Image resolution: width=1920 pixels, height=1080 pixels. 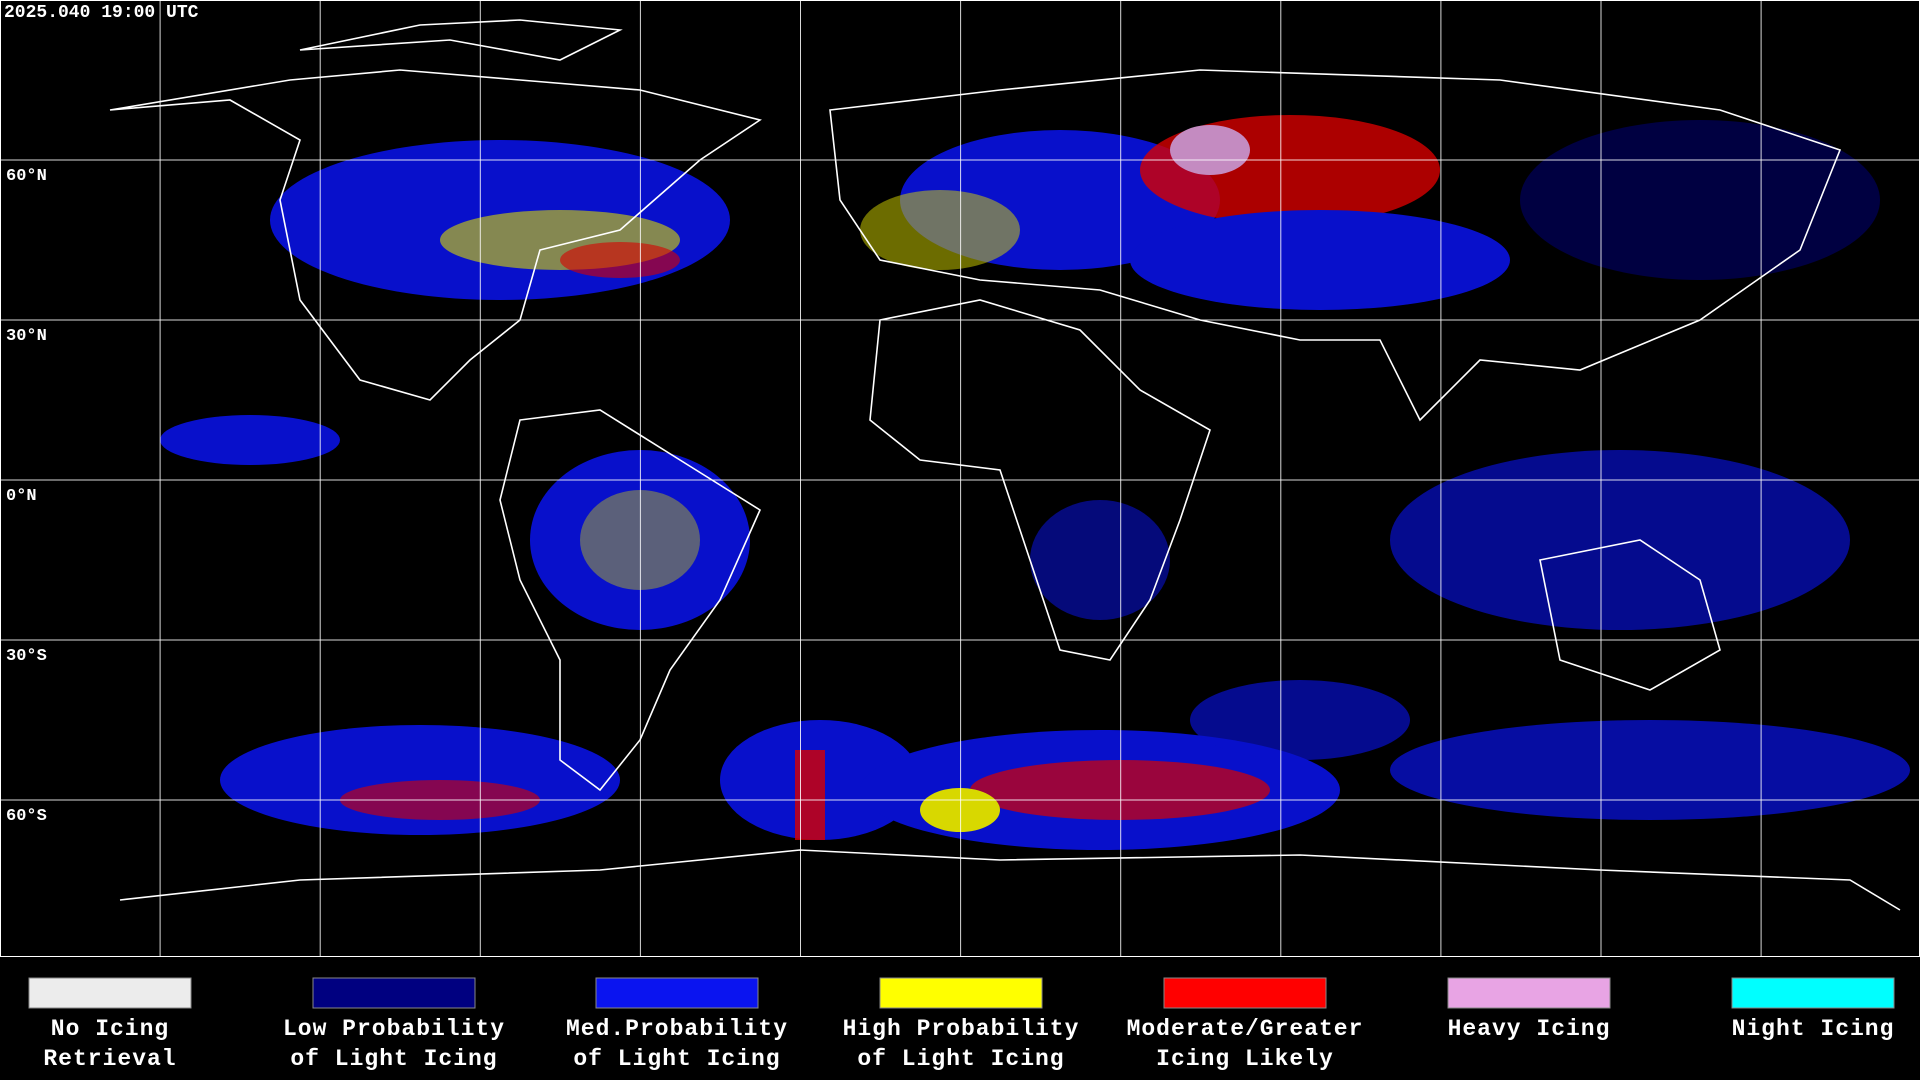 I want to click on legend-label: Retrieval, so click(x=109, y=1059).